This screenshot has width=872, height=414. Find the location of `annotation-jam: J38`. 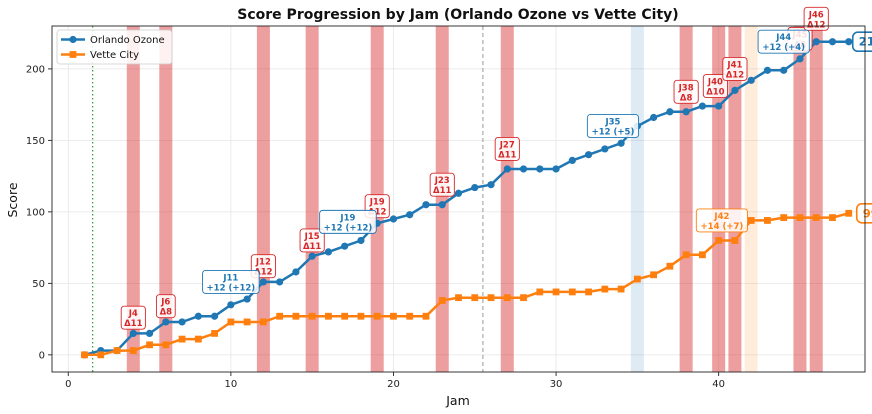

annotation-jam: J38 is located at coordinates (686, 88).